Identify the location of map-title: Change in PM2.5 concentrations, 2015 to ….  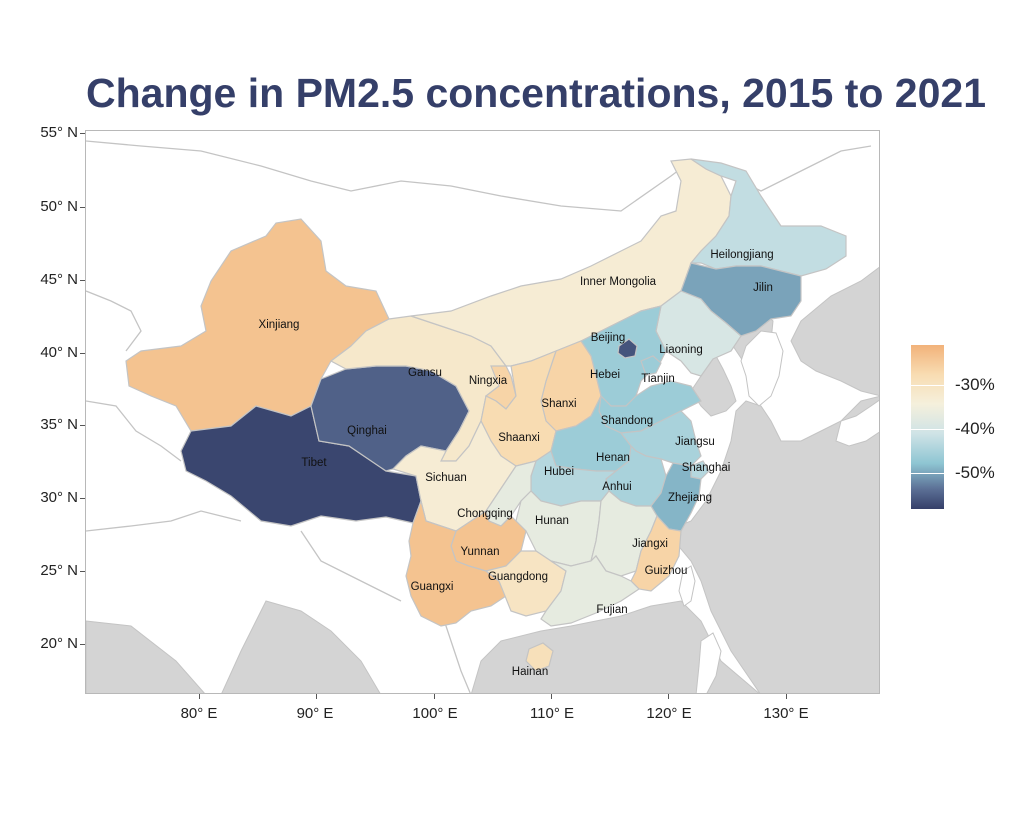
(536, 93).